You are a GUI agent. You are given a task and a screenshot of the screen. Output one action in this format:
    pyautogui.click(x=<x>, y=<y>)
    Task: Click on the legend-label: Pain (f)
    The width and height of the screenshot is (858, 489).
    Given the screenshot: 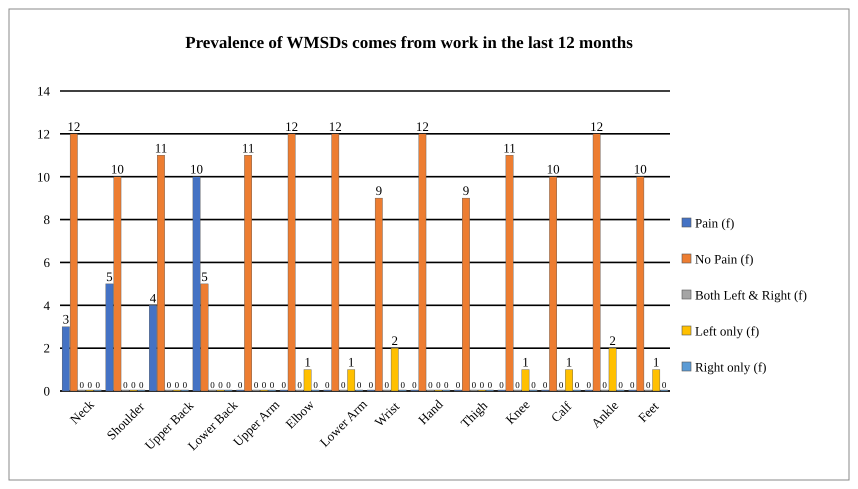 What is the action you would take?
    pyautogui.click(x=714, y=223)
    